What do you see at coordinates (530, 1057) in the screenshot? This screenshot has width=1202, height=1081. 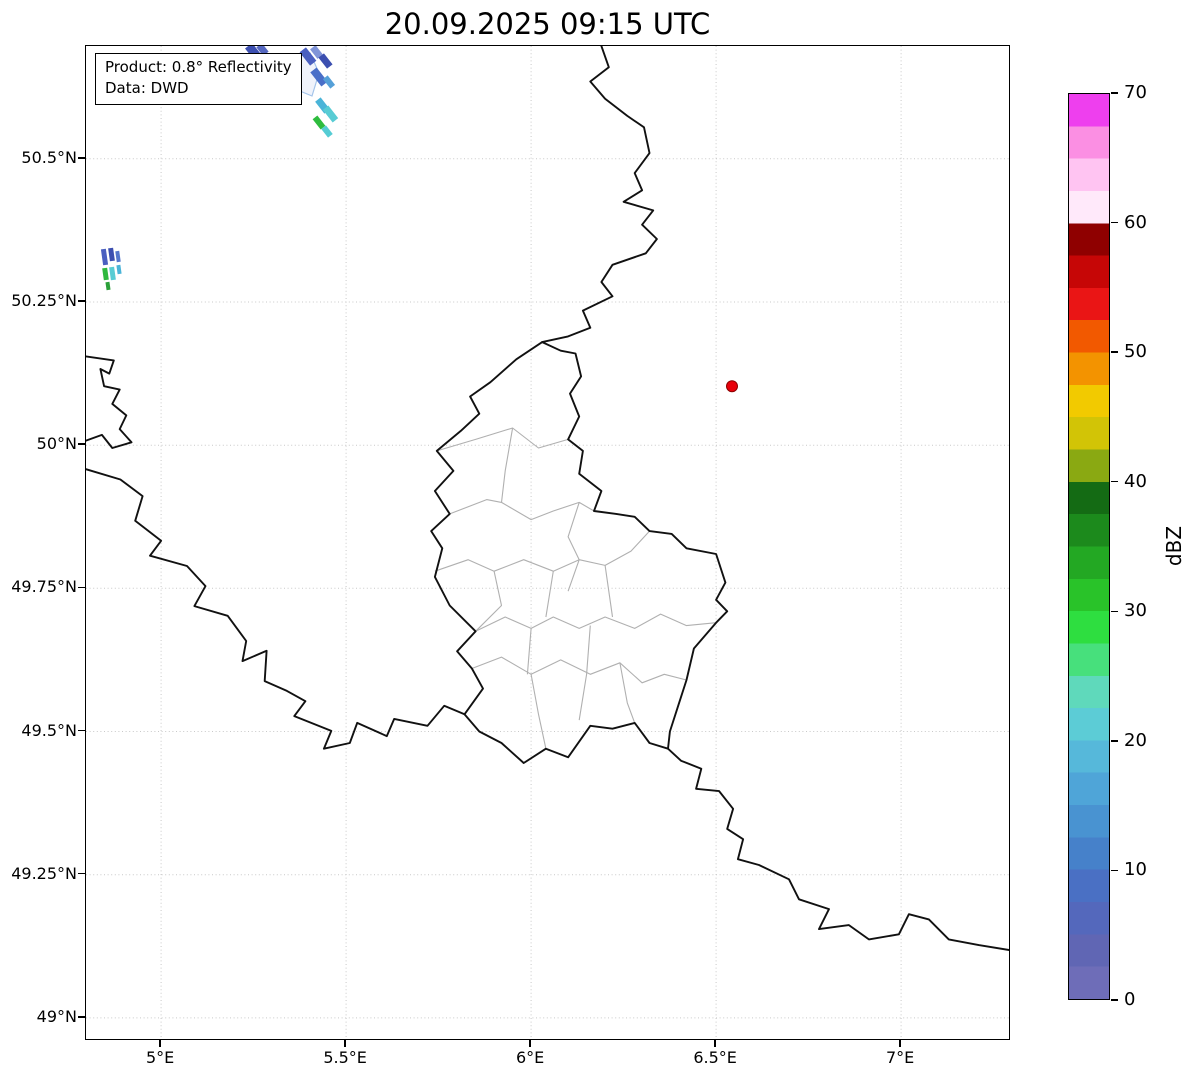 I see `x-tick-label: 6°E` at bounding box center [530, 1057].